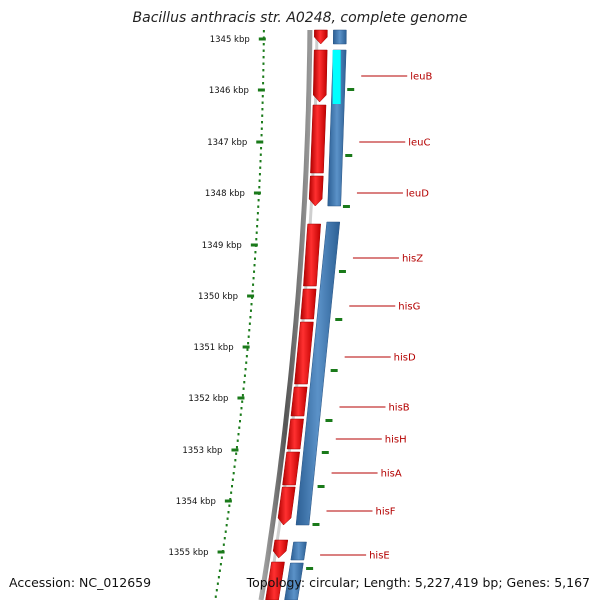  What do you see at coordinates (229, 91) in the screenshot?
I see `ruler-label: 1346 kbp` at bounding box center [229, 91].